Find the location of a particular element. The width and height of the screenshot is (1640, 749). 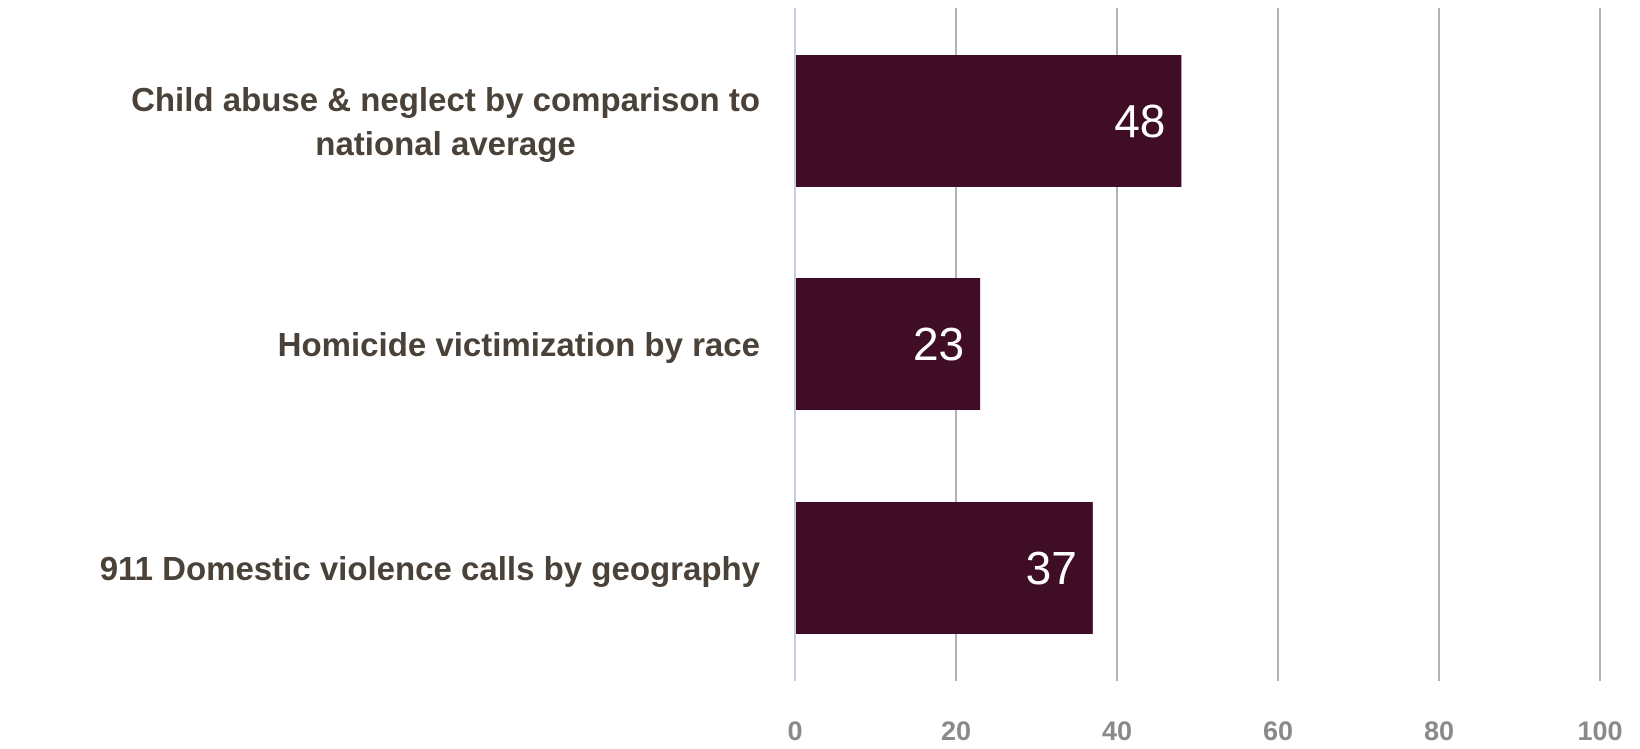

category-label-line: Child abuse & neglect by comparison to is located at coordinates (445, 99).